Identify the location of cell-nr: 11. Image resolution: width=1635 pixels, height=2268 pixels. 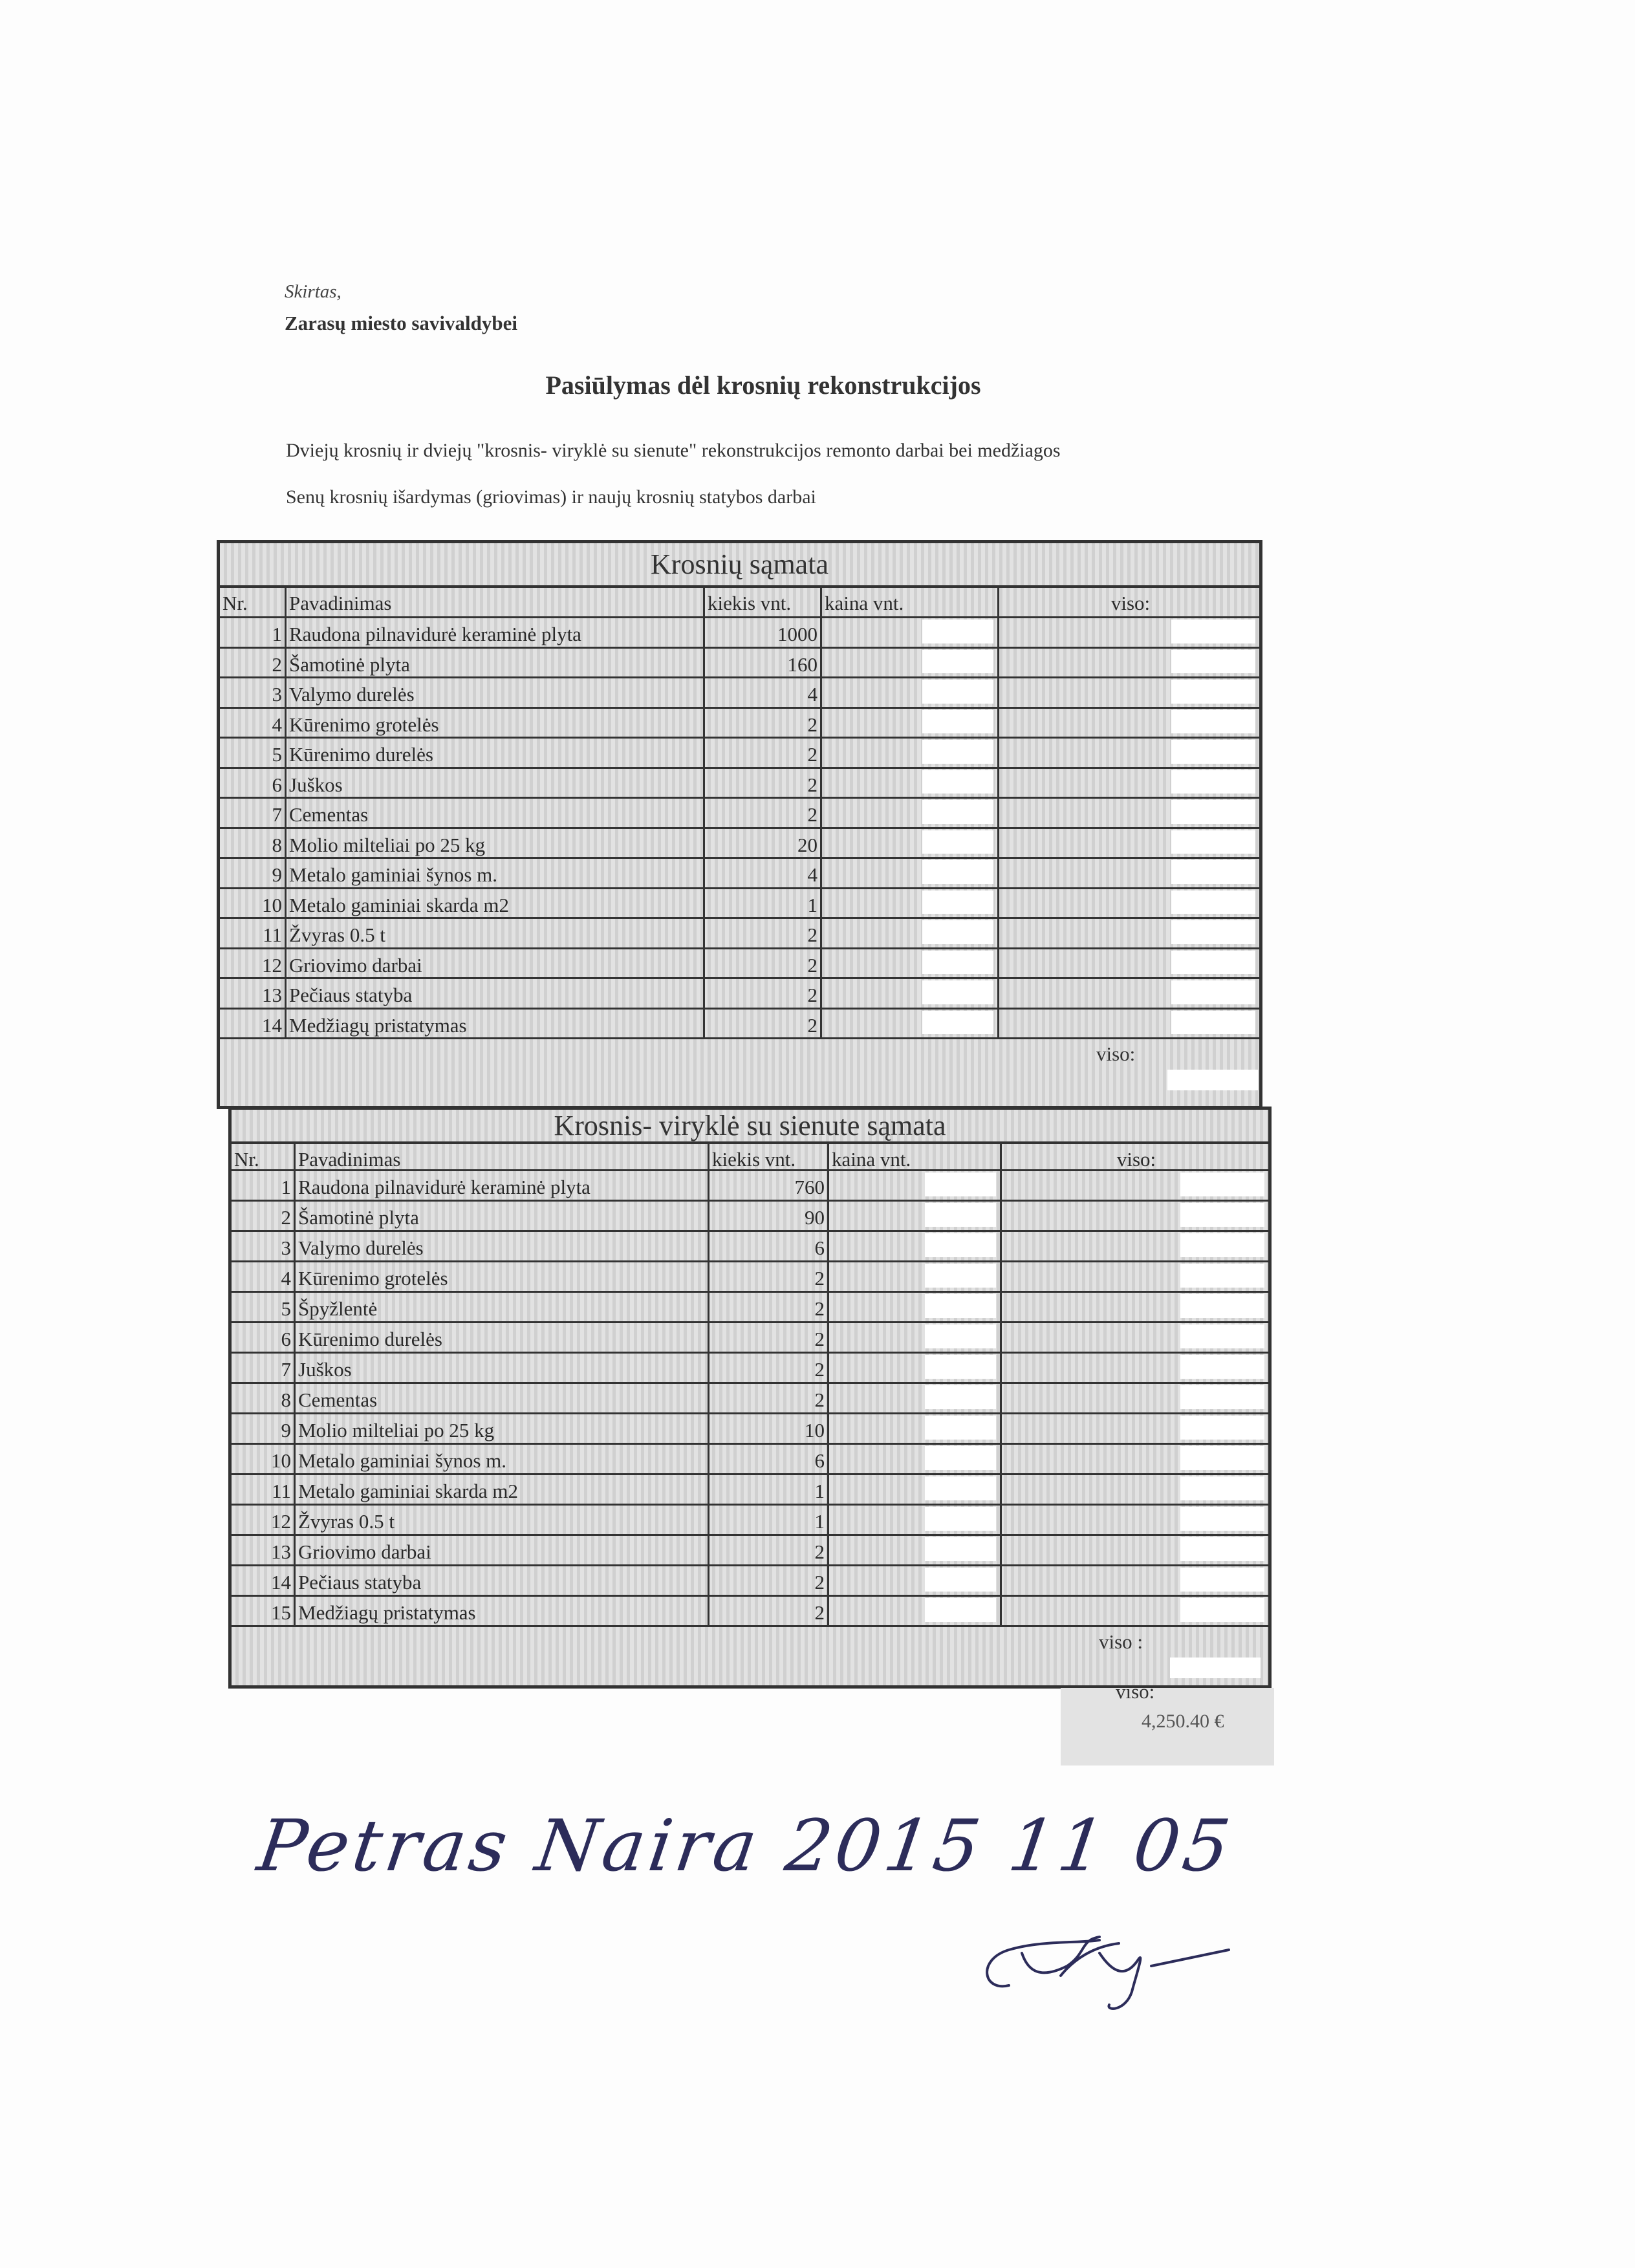
(253, 932).